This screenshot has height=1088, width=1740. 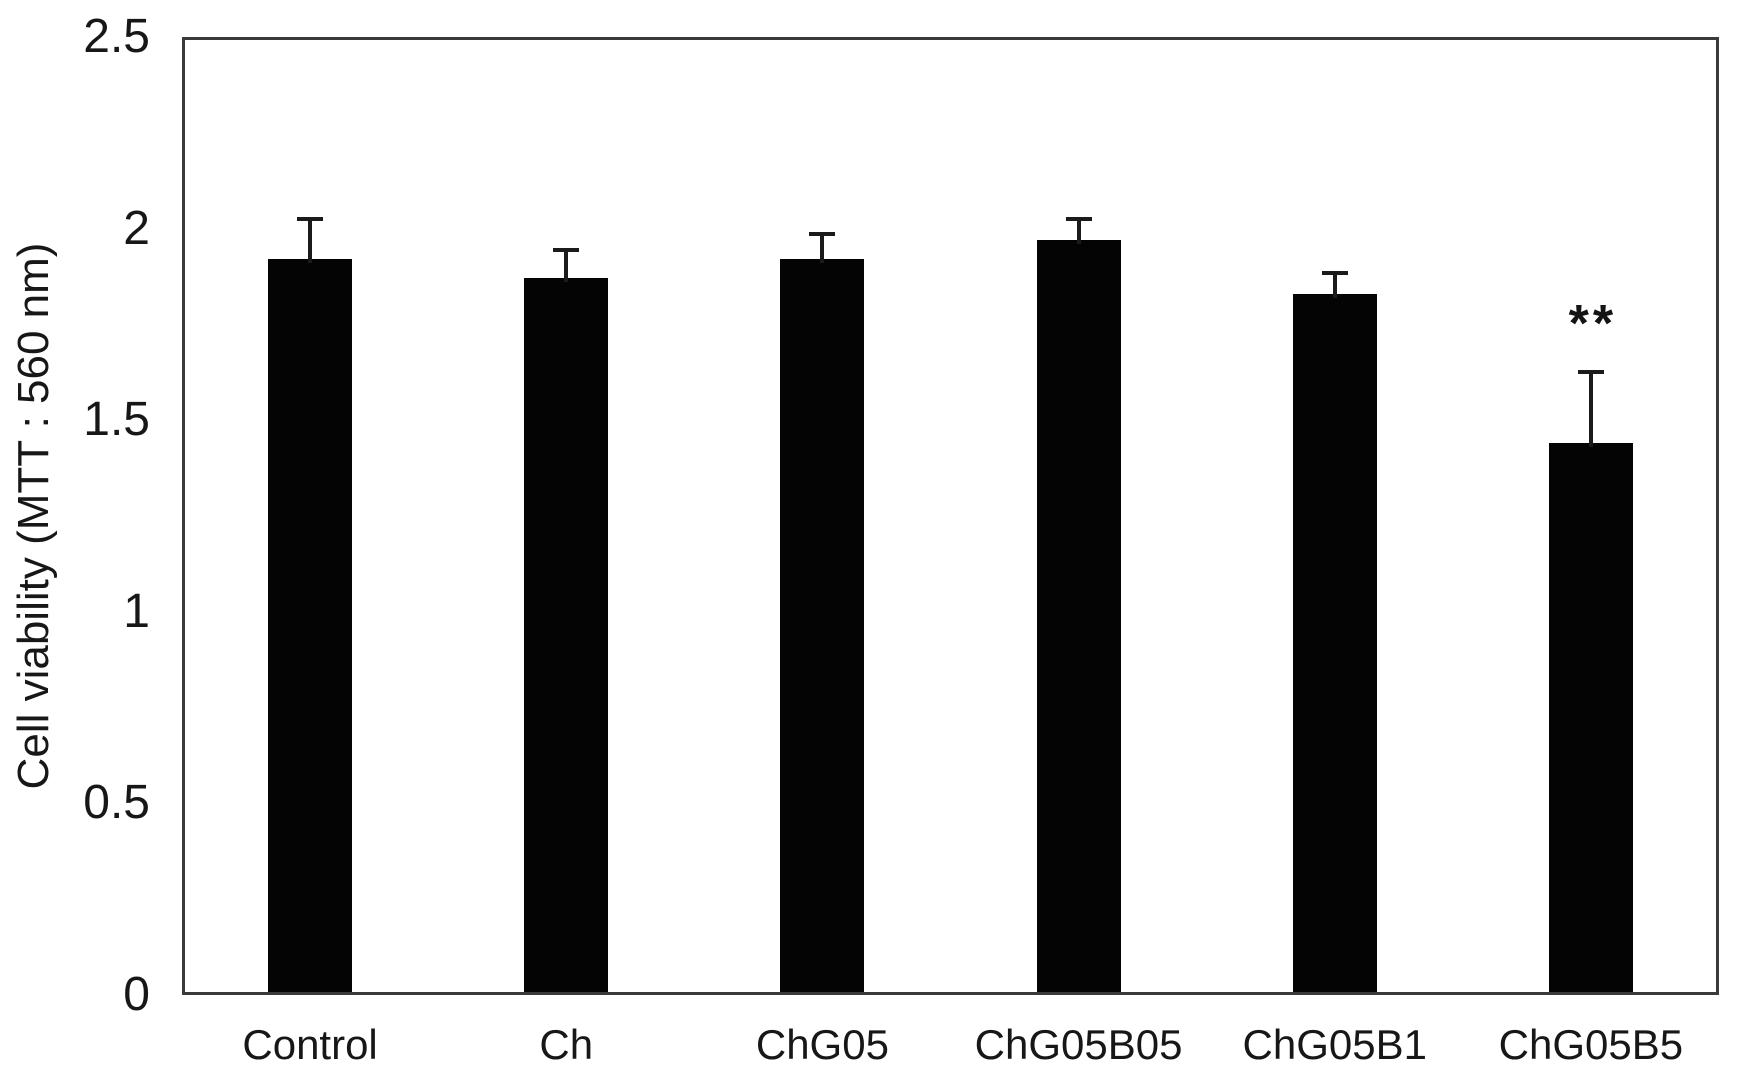 I want to click on x-tick-label-control: Control, so click(x=310, y=1044).